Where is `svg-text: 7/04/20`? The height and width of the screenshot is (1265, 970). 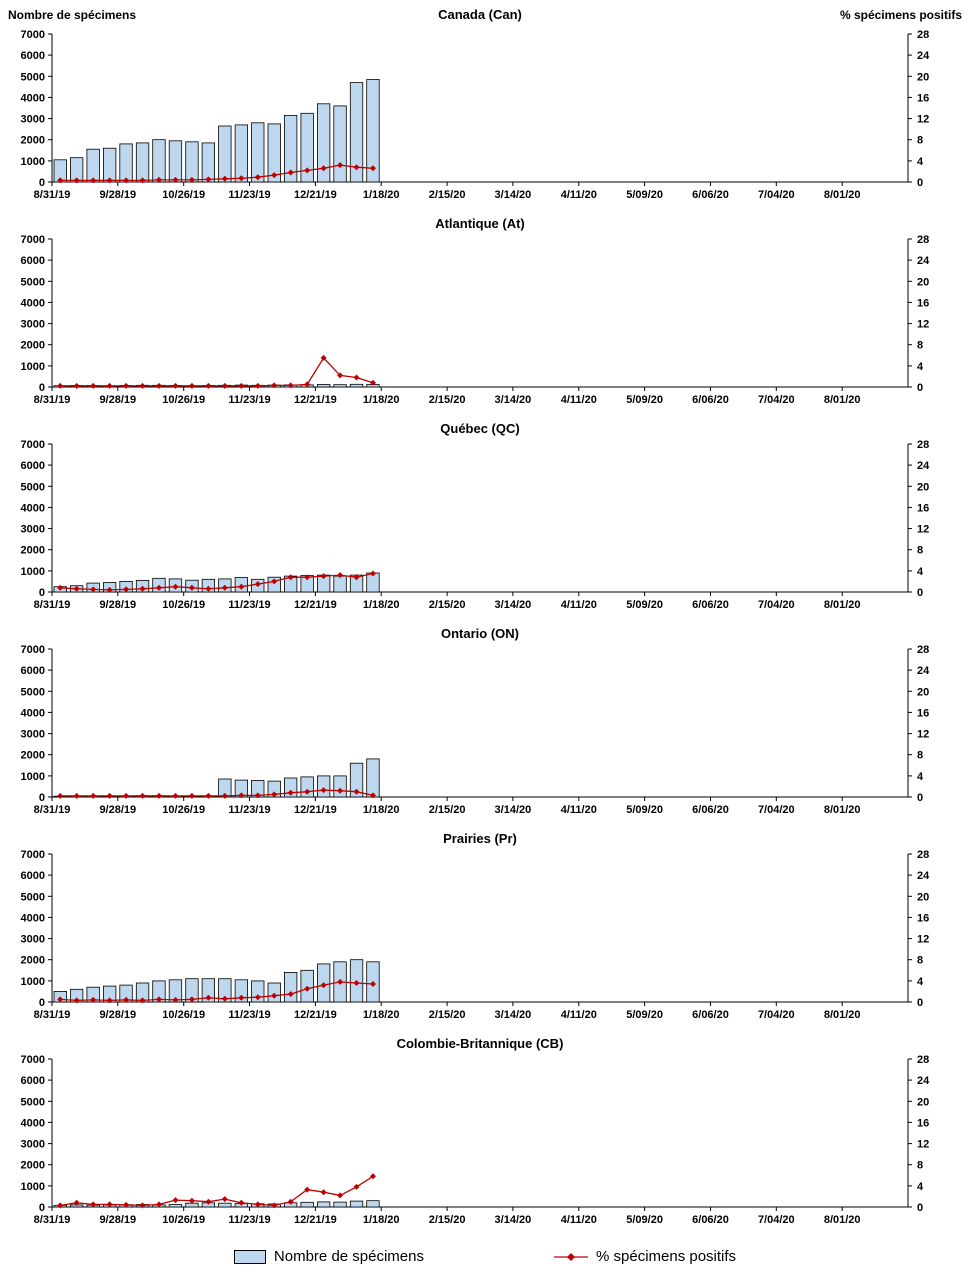 svg-text: 7/04/20 is located at coordinates (776, 810).